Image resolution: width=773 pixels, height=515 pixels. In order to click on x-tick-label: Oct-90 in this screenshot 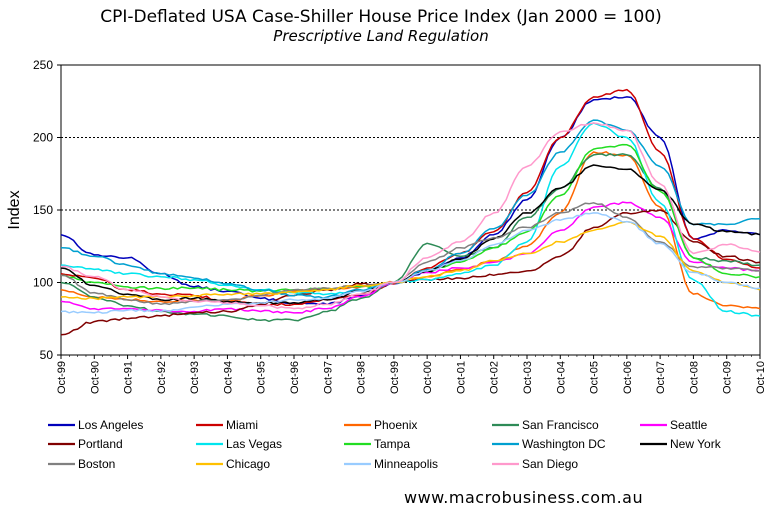, I will do `click(95, 377)`.